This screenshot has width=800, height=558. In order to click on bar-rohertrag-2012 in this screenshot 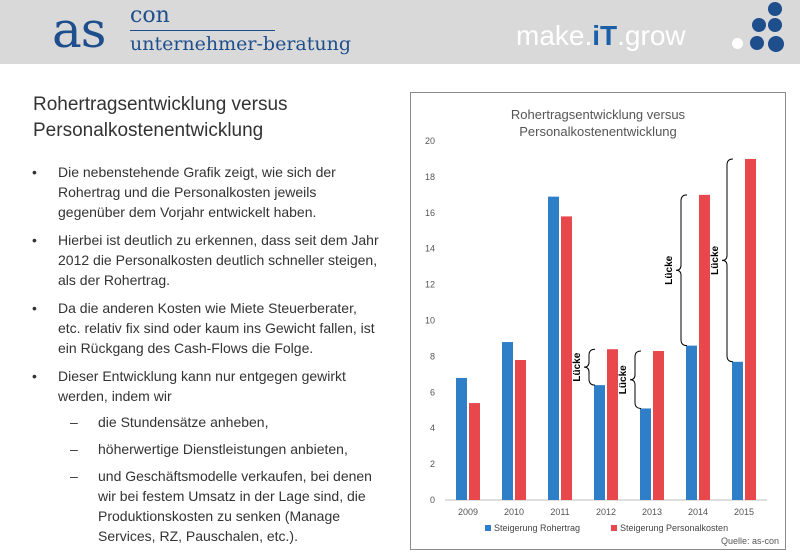, I will do `click(599, 442)`.